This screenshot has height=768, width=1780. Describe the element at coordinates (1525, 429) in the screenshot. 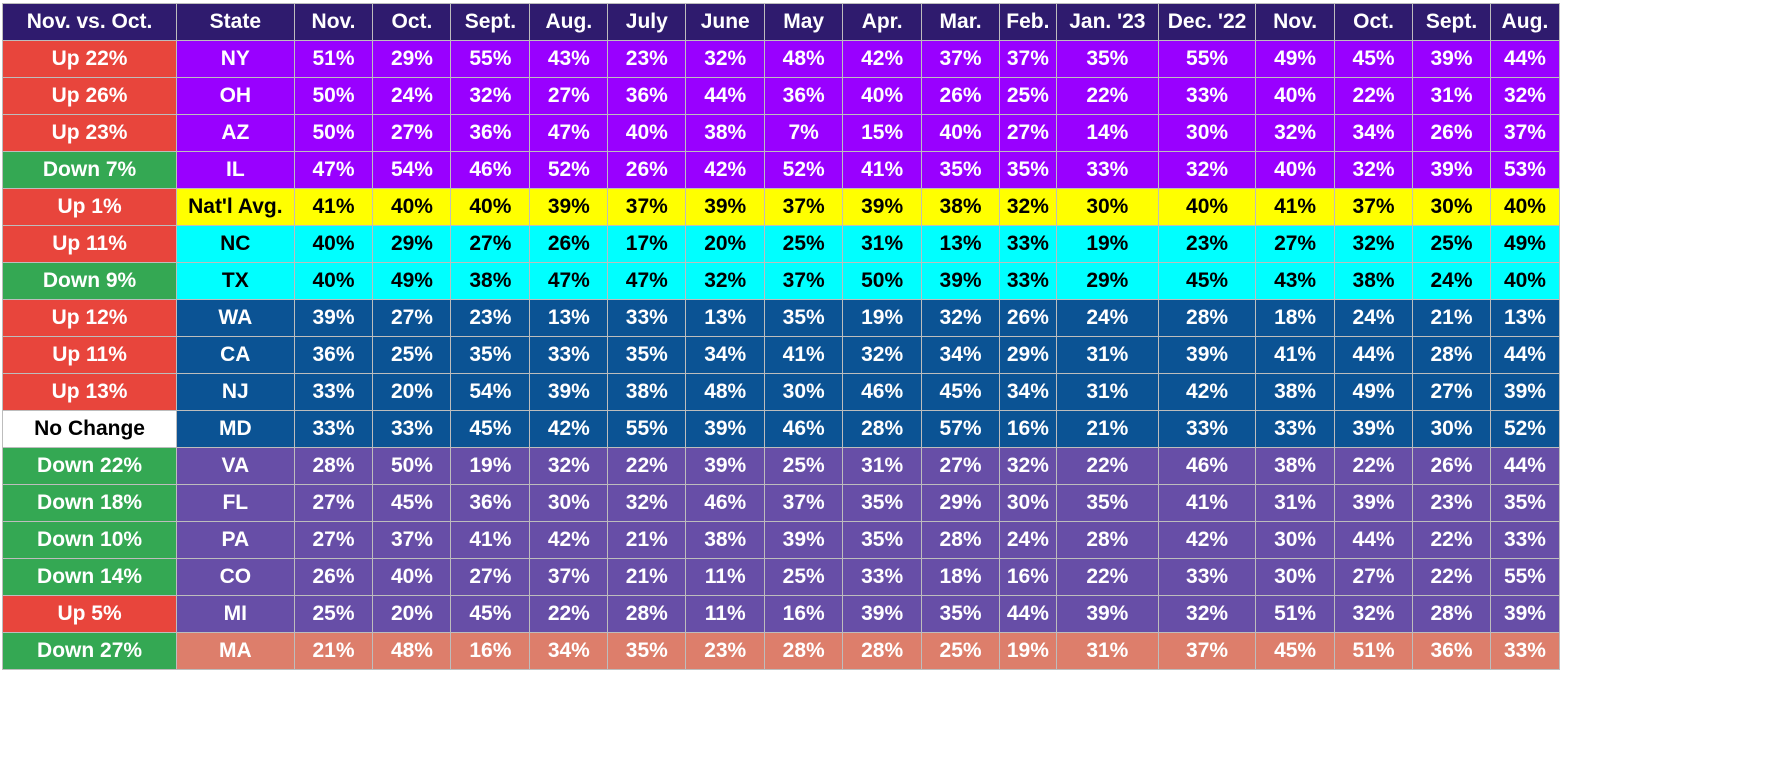

I see `value-cell: 52%` at that location.